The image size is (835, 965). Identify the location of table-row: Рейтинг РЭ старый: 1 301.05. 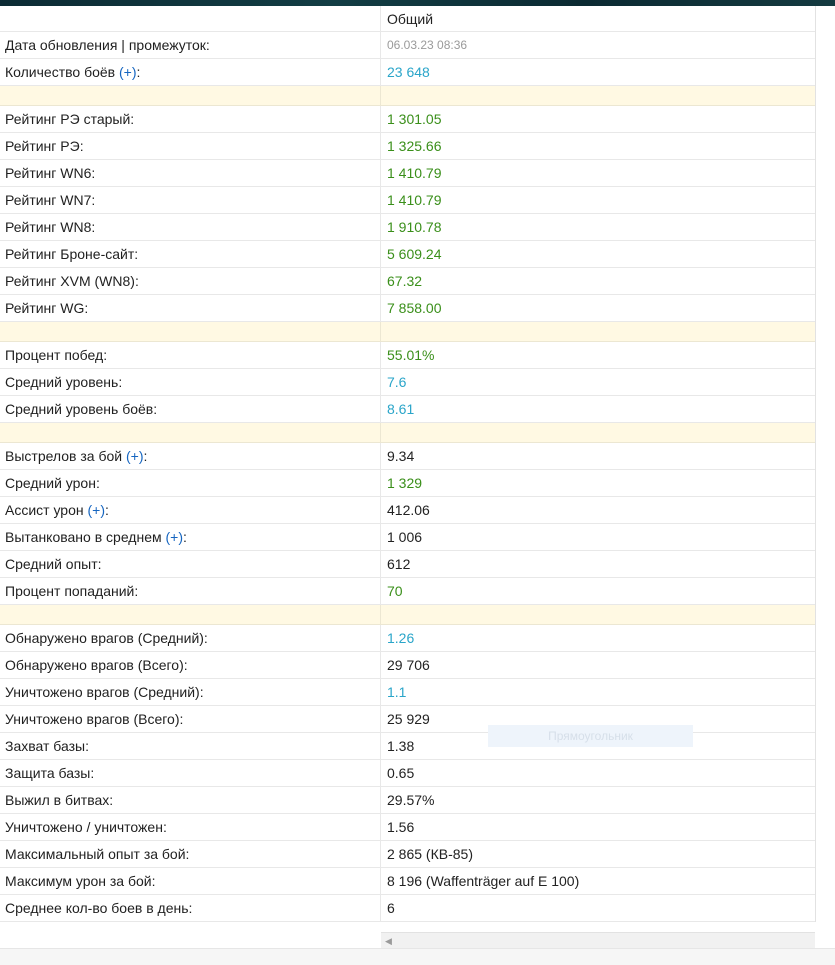
(407, 119).